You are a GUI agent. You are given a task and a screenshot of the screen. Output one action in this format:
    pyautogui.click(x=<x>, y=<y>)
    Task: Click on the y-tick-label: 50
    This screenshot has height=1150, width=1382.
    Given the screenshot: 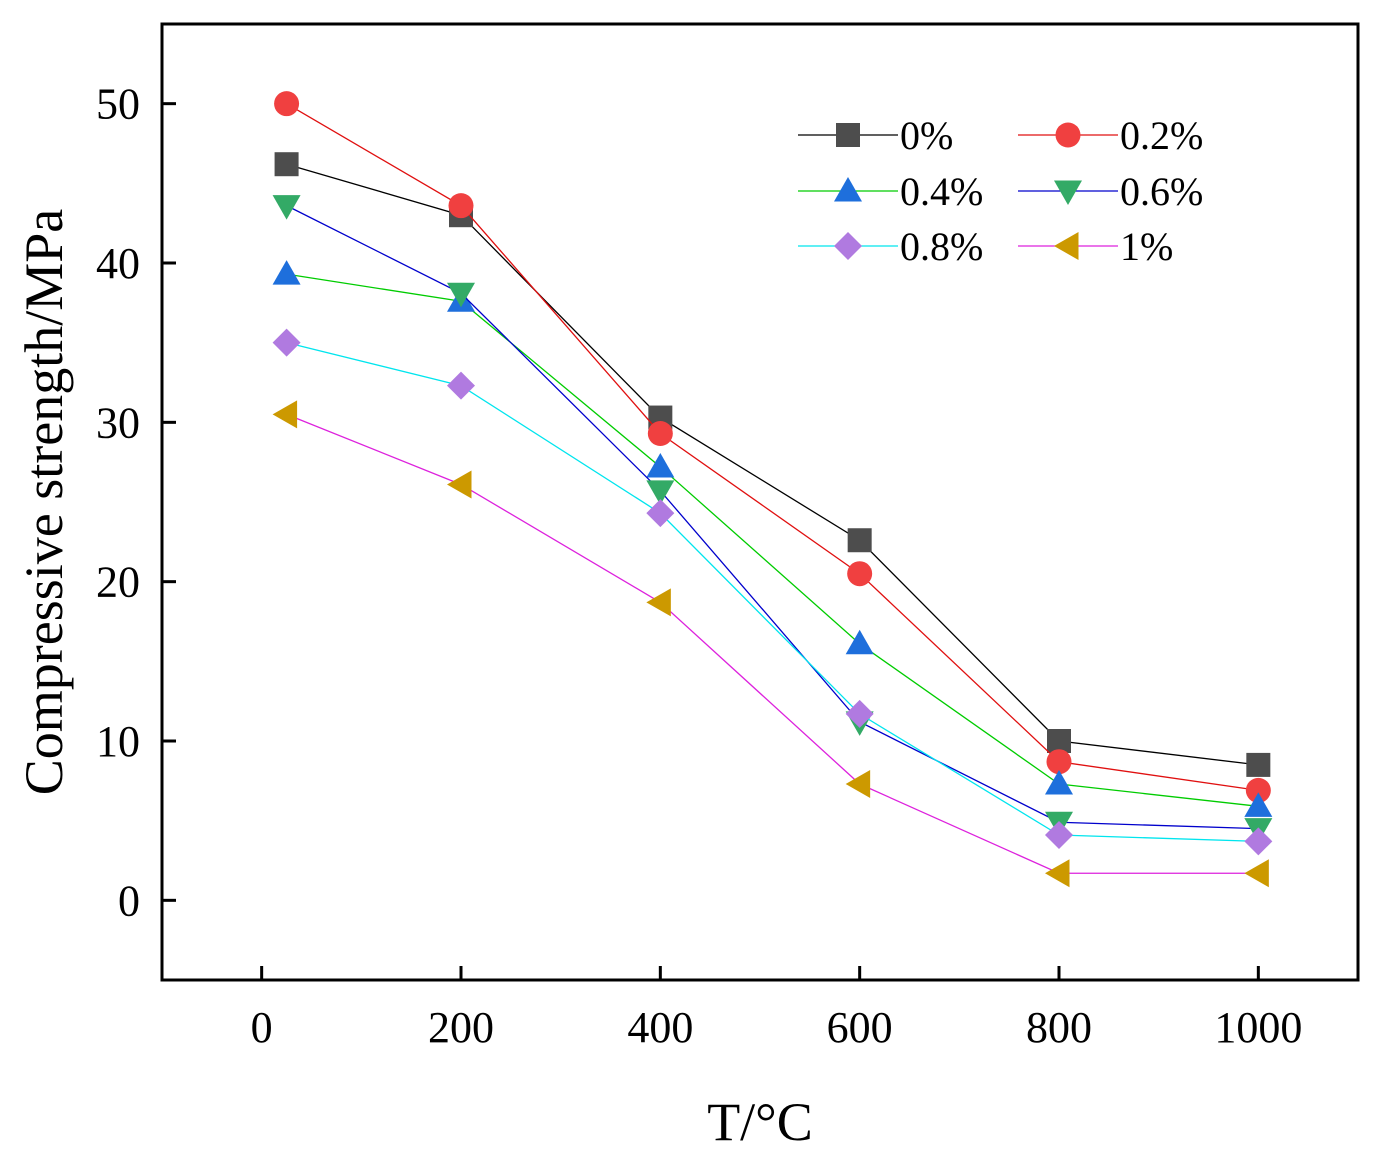 What is the action you would take?
    pyautogui.click(x=118, y=104)
    